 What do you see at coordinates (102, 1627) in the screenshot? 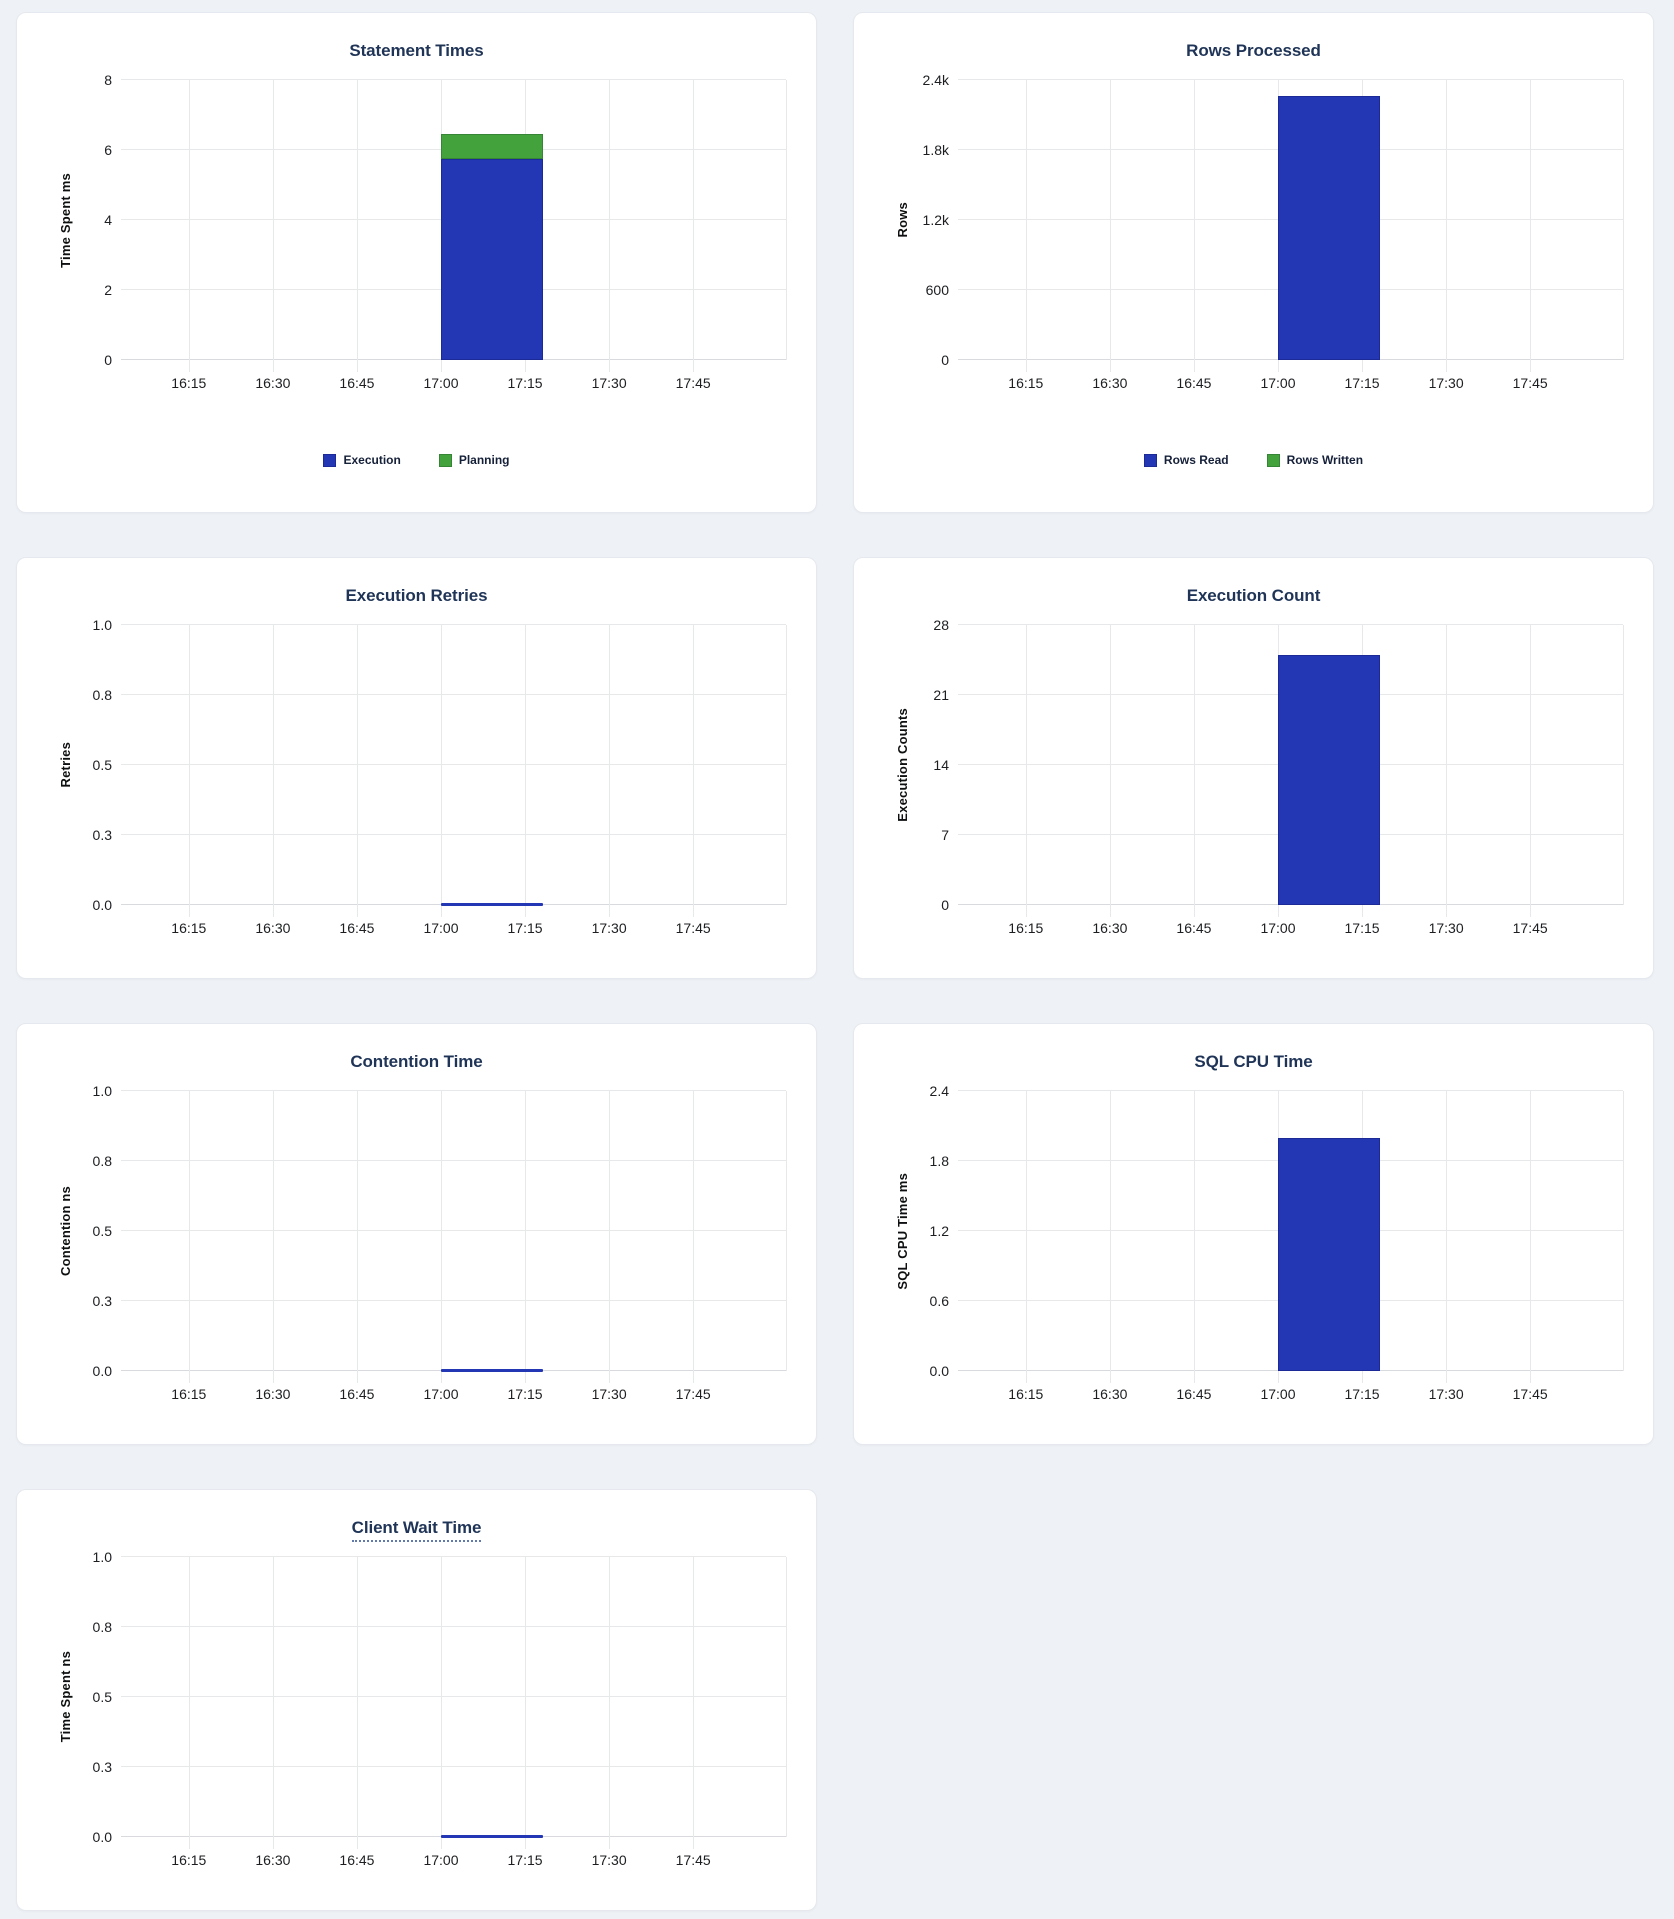
I see `y-tick-label: 0.8` at bounding box center [102, 1627].